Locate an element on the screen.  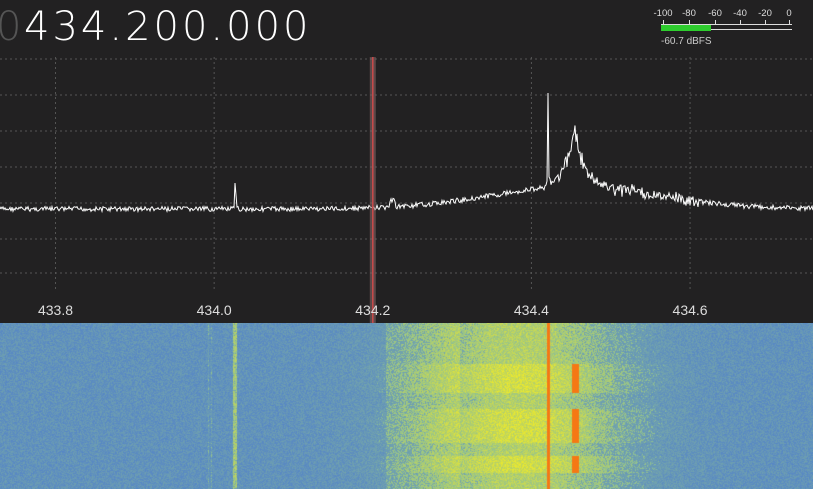
frequency-axis: 433.8 434.0 434.2 434.4 434.6 is located at coordinates (373, 310).